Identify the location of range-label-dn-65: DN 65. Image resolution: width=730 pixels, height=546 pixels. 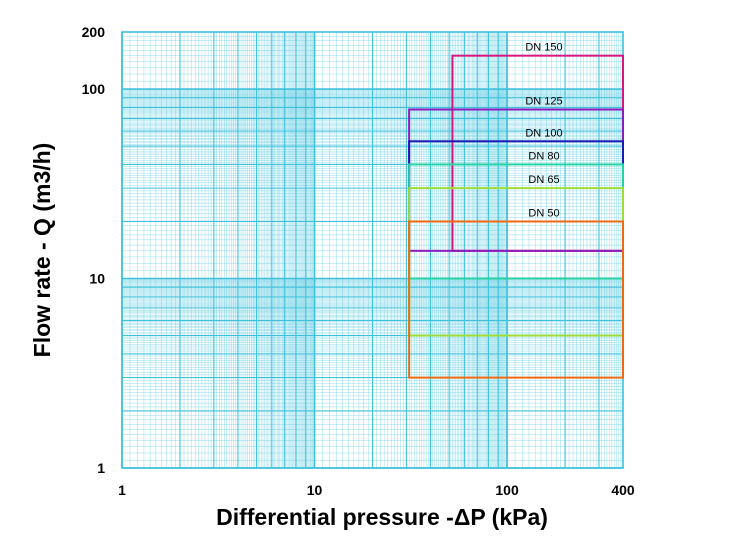
(543, 180).